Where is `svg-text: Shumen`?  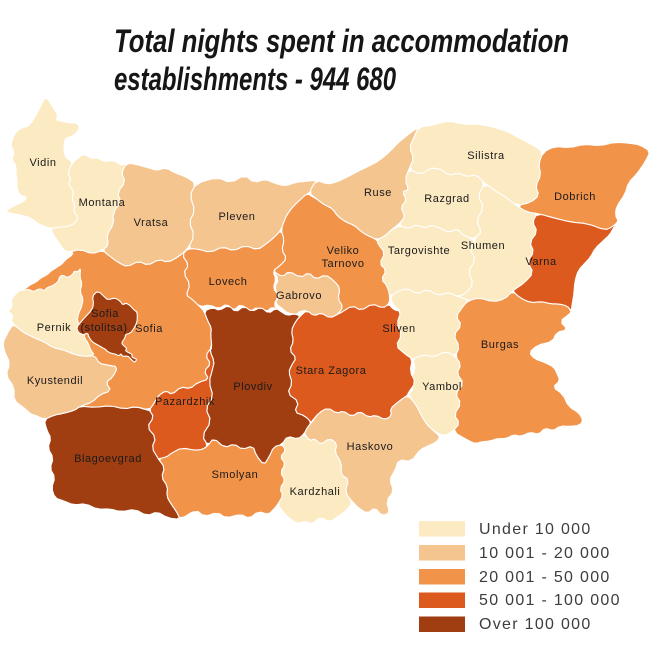
svg-text: Shumen is located at coordinates (483, 246).